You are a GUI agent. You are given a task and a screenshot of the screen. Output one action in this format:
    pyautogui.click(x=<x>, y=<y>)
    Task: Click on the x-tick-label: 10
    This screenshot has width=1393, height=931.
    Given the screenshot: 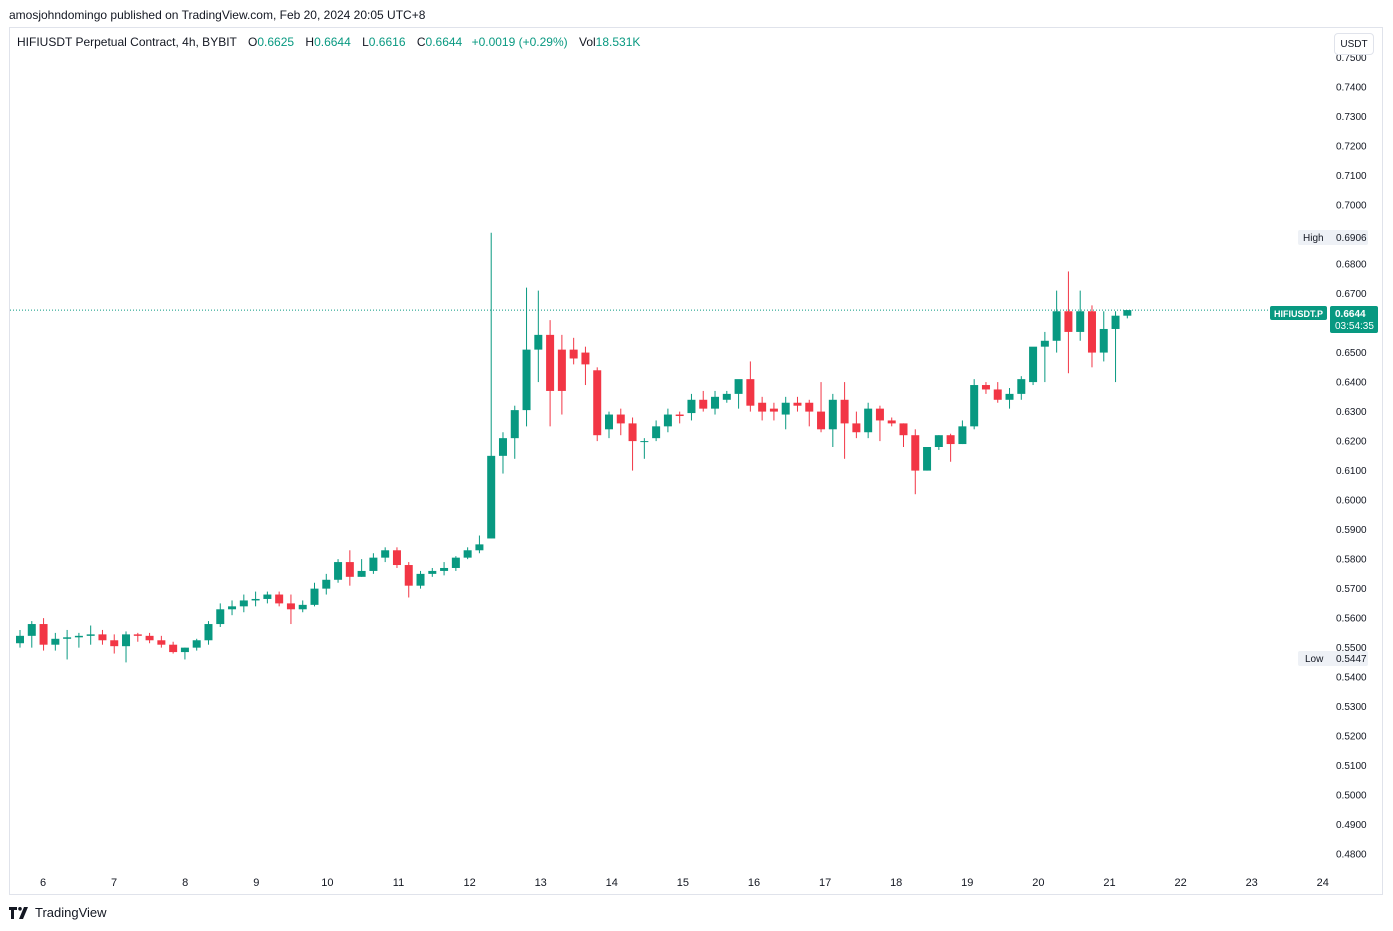 What is the action you would take?
    pyautogui.click(x=327, y=883)
    